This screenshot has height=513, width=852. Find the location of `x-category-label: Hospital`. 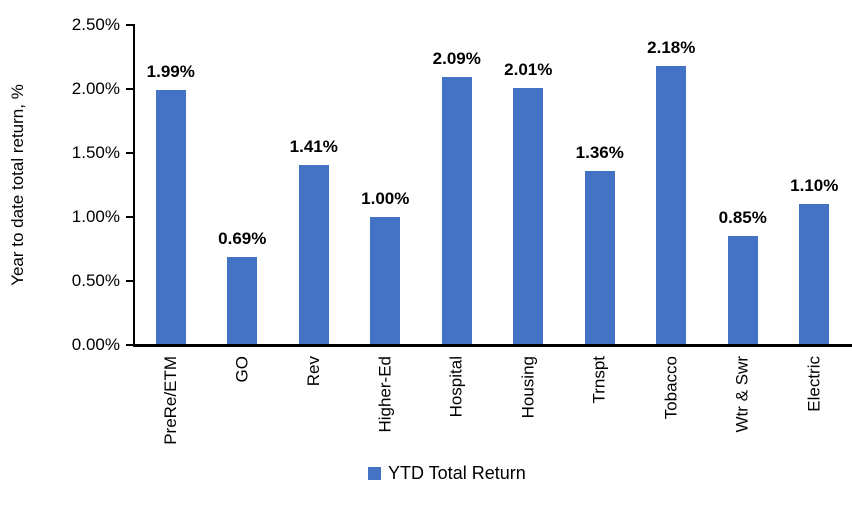

x-category-label: Hospital is located at coordinates (456, 387).